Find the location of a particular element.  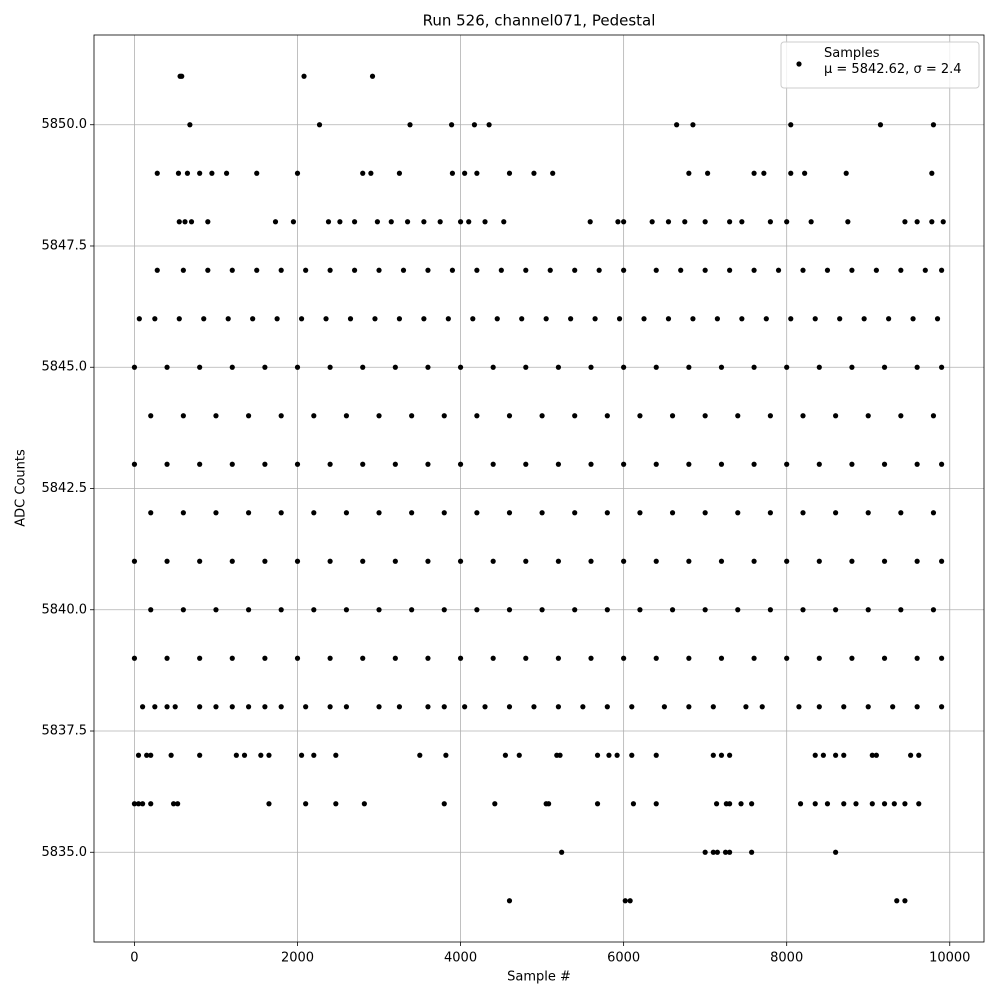

y-tick-label: 5842.5 is located at coordinates (65, 488).